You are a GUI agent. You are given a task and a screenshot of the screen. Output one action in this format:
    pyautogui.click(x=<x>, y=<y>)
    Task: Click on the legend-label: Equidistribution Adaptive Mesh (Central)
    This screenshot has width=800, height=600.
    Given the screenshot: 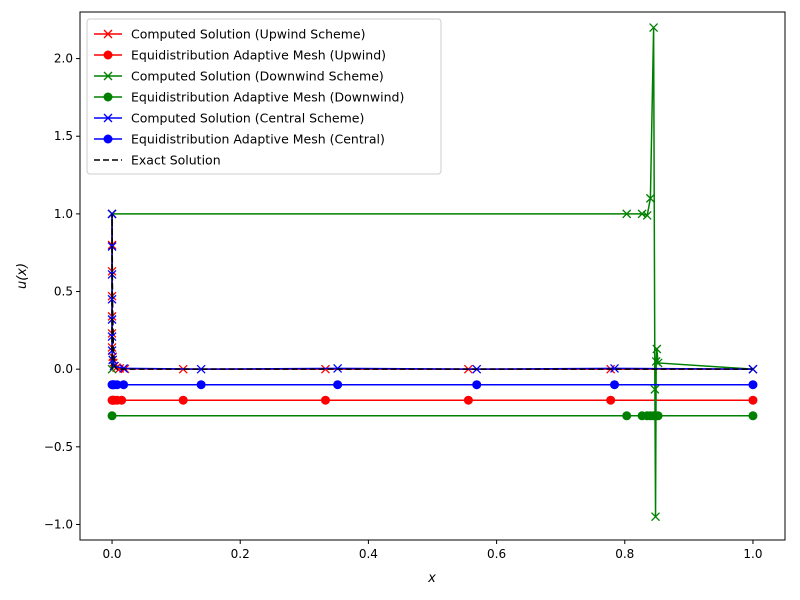 What is the action you would take?
    pyautogui.click(x=258, y=139)
    